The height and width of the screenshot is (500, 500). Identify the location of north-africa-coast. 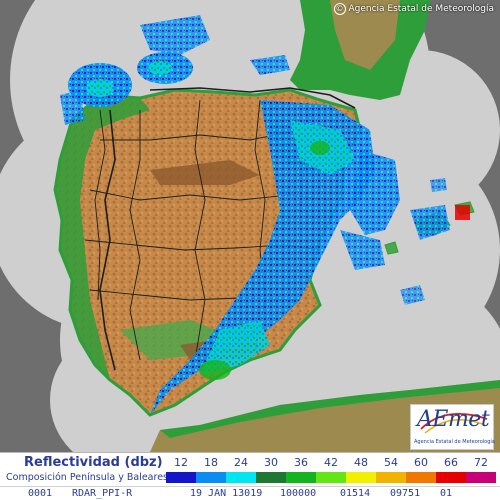
(330, 409).